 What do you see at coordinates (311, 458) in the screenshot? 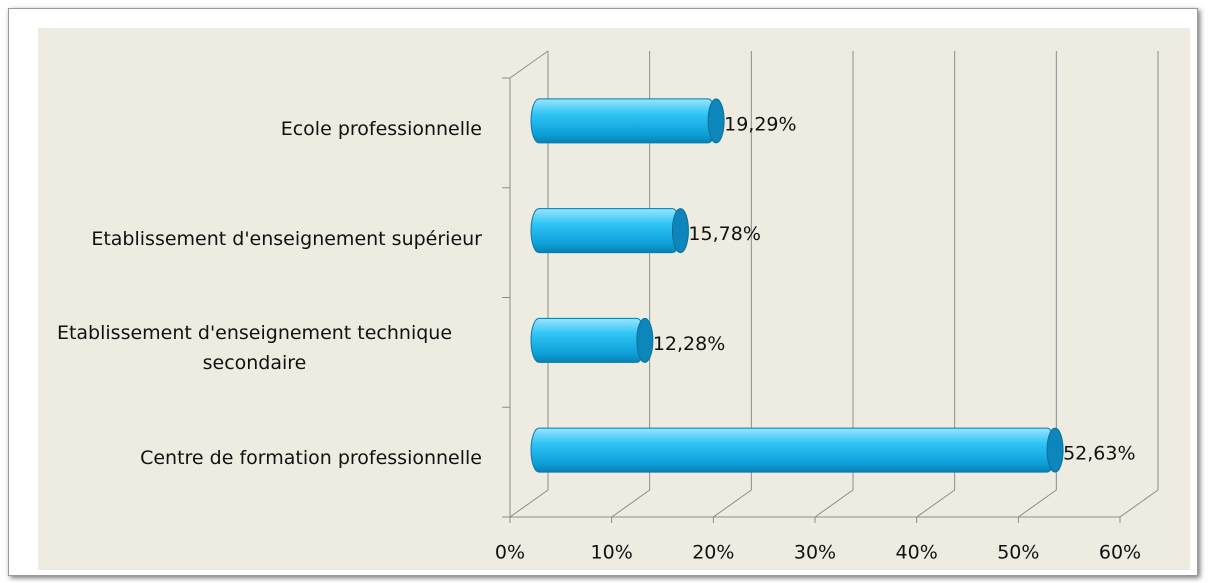
I see `category-label: Centre de formation professionnelle` at bounding box center [311, 458].